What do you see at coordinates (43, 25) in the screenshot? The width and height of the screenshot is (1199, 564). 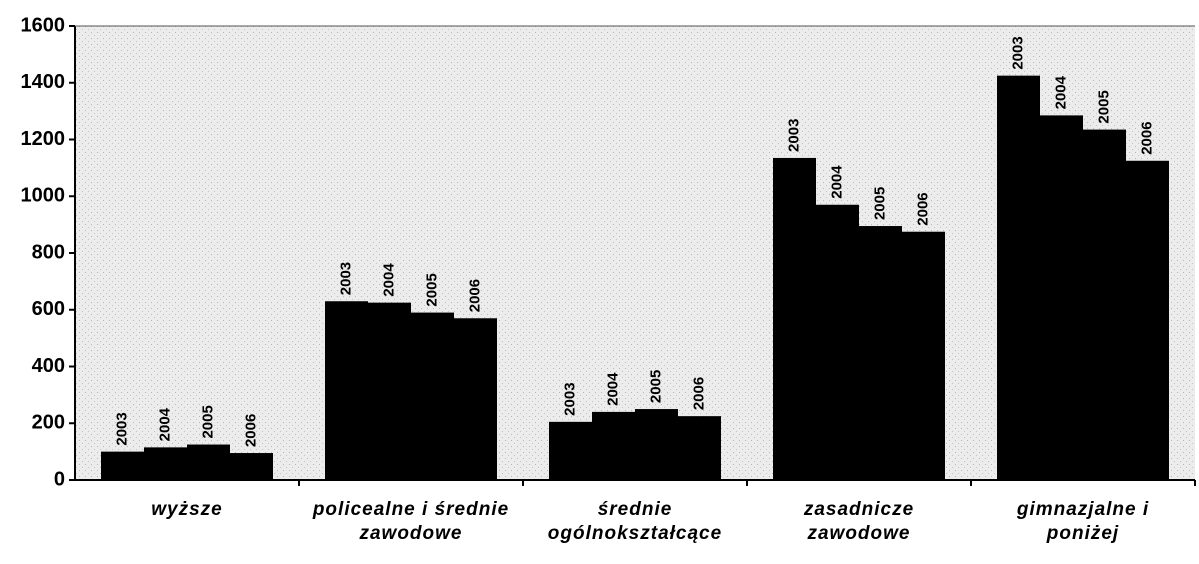 I see `y-tick-label: 1600` at bounding box center [43, 25].